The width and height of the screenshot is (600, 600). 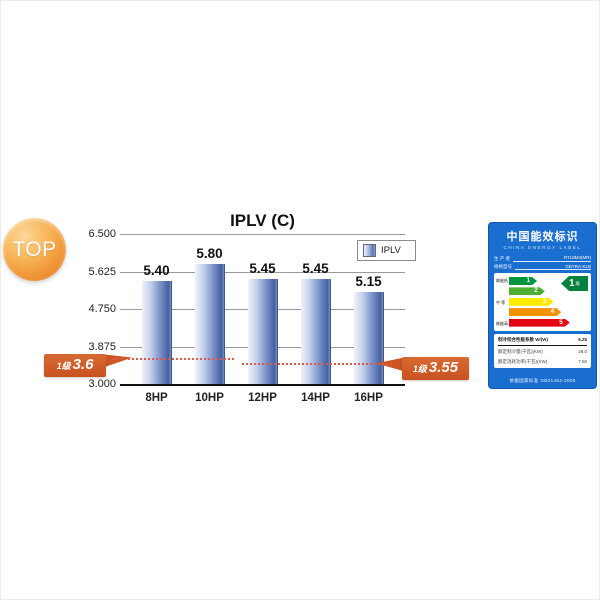 What do you see at coordinates (523, 361) in the screenshot?
I see `info-row-label: 额定消耗功率(千瓦)(KW)` at bounding box center [523, 361].